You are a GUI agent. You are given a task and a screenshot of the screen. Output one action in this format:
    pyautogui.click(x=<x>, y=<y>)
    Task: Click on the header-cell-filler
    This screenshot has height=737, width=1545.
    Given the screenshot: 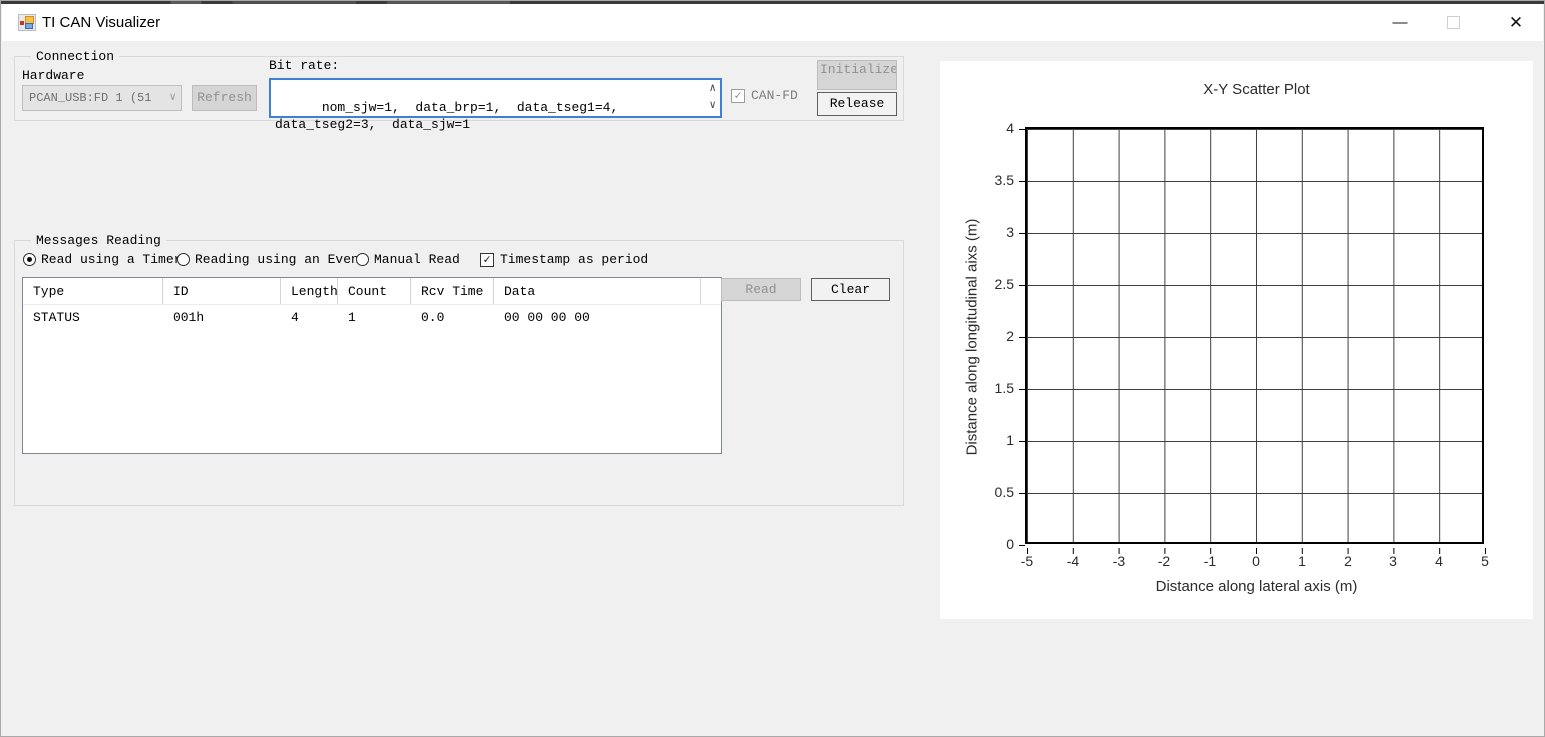 What is the action you would take?
    pyautogui.click(x=711, y=291)
    